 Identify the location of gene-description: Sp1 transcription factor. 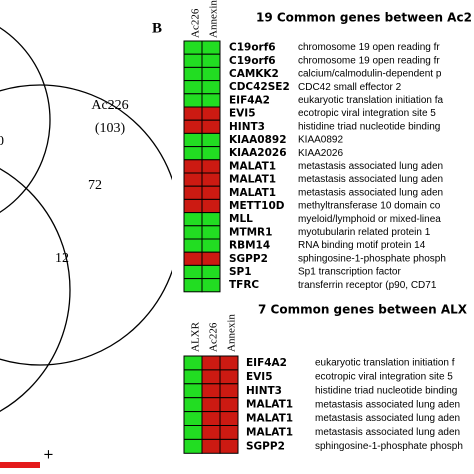
(349, 272).